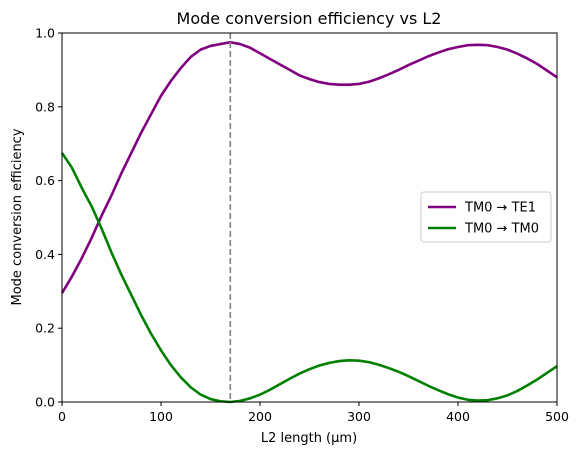 The height and width of the screenshot is (455, 580). I want to click on legend: TM0 → TE1 TM0 → TM0, so click(486, 217).